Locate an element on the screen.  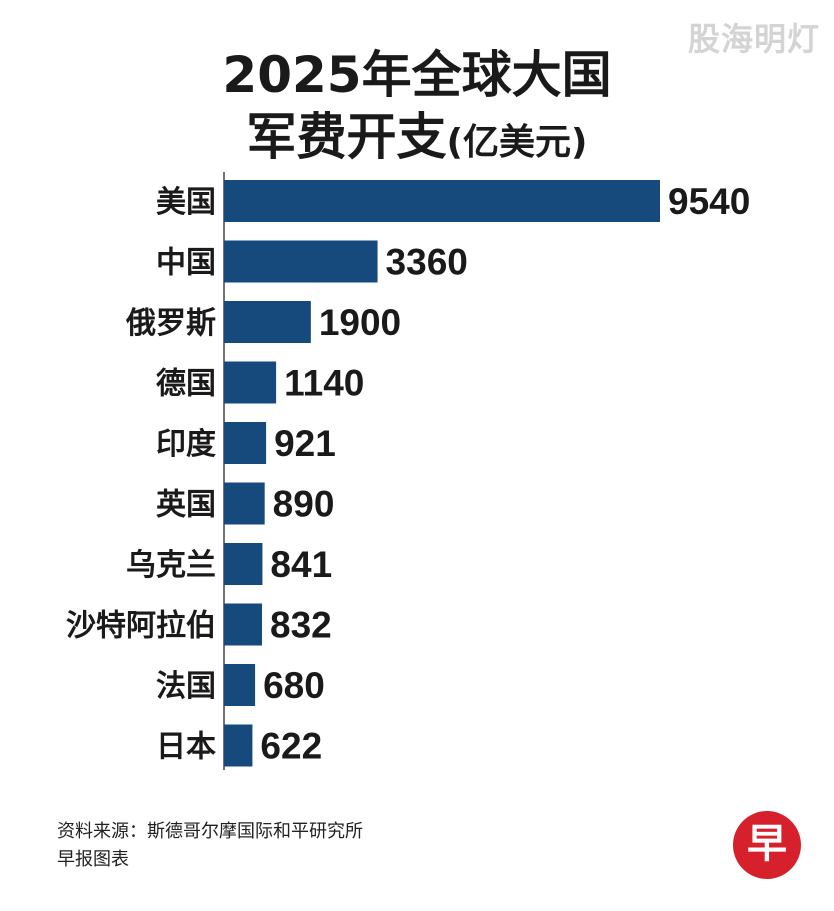
chart-title-line2: 军费开支(亿美元) is located at coordinates (417, 140).